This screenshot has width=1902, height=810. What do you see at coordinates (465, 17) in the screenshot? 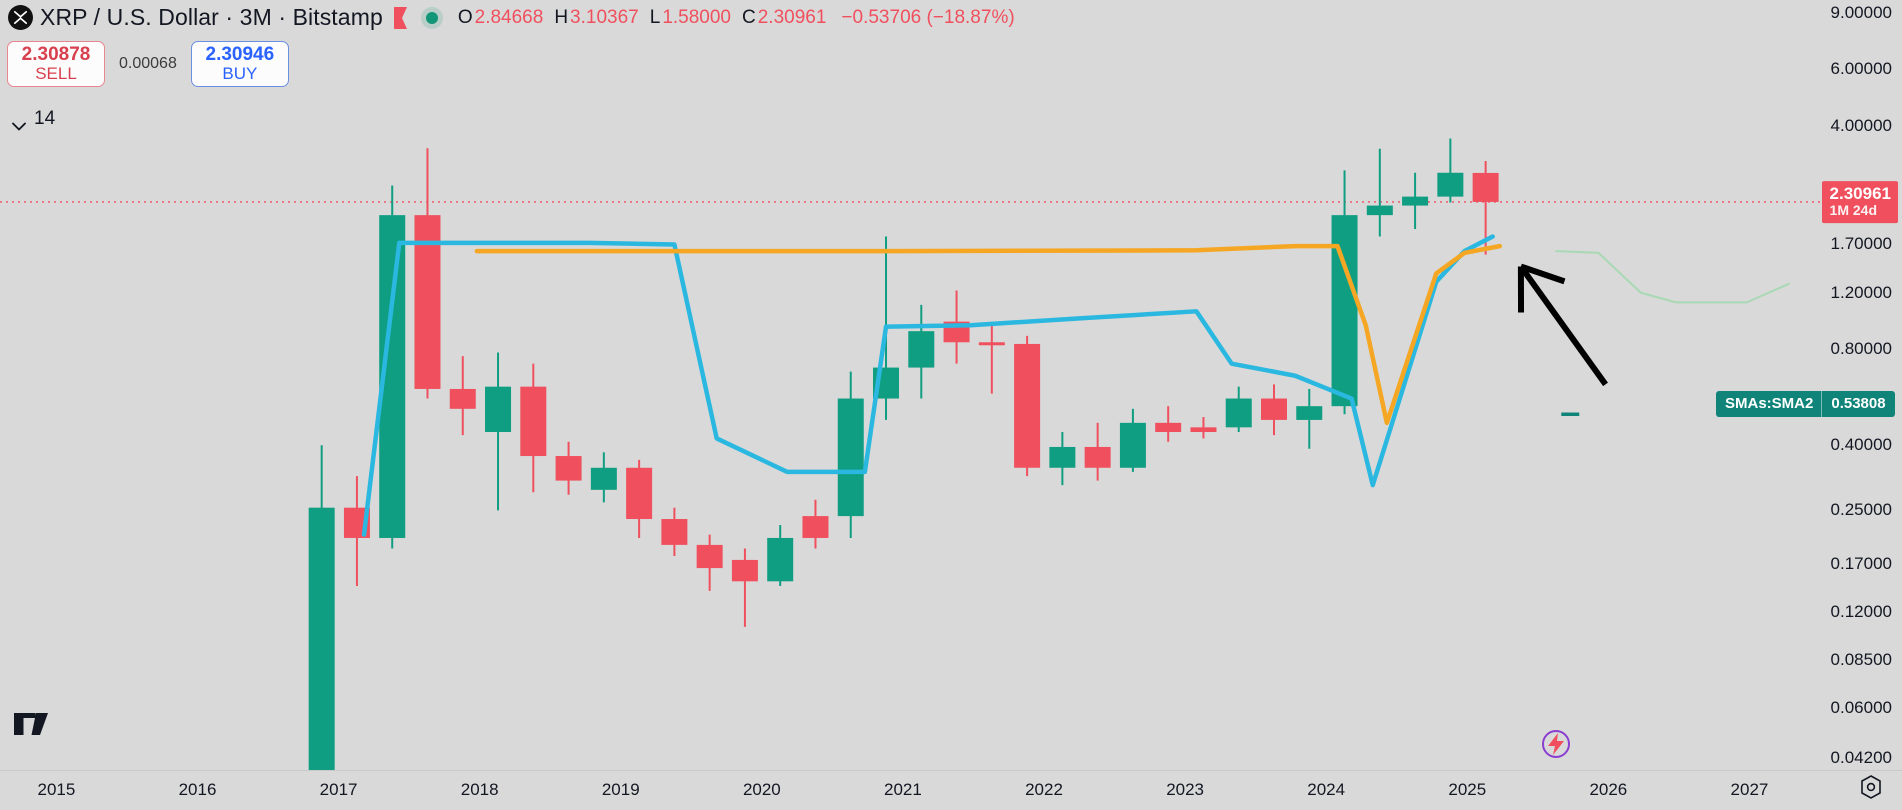
I see `open-label: O` at bounding box center [465, 17].